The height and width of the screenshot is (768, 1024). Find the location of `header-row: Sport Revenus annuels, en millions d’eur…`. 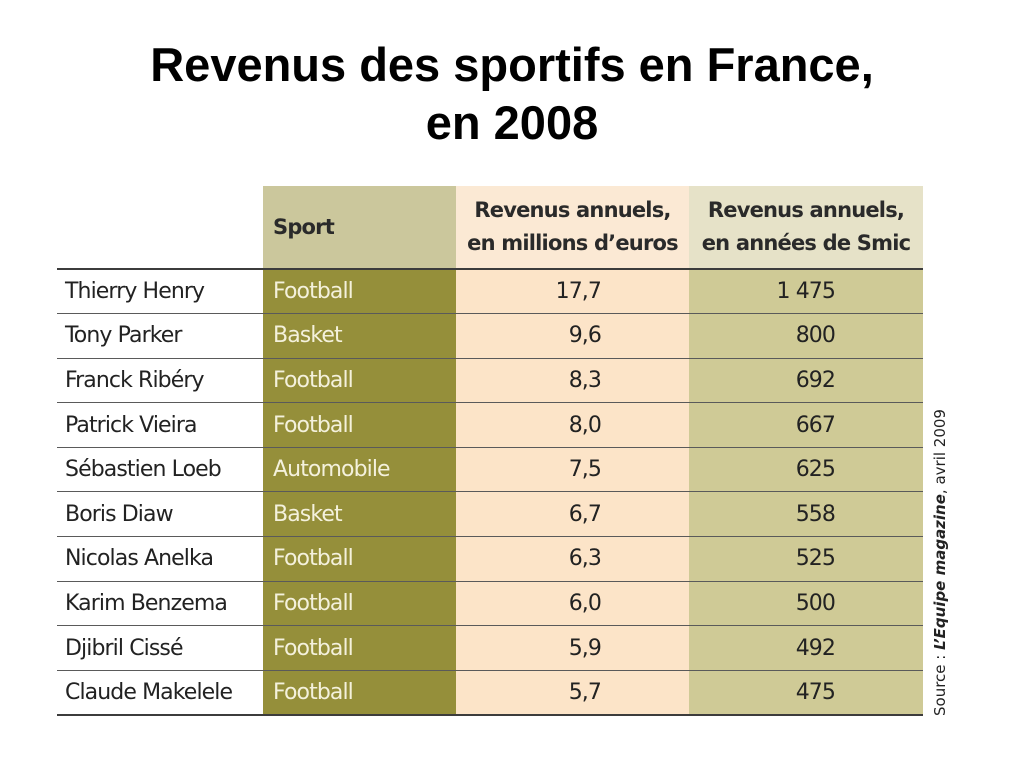

header-row: Sport Revenus annuels, en millions d’eur… is located at coordinates (490, 227).